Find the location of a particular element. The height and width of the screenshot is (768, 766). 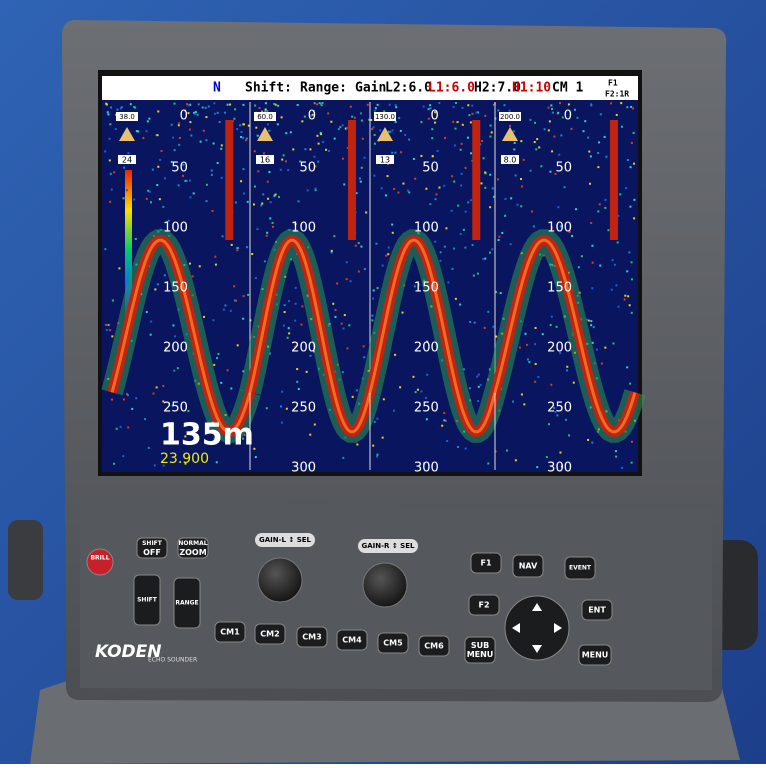

knob-label-box is located at coordinates (388, 546).